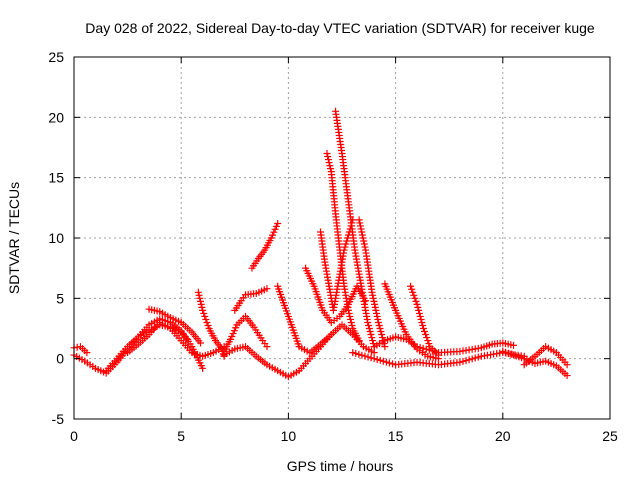 The height and width of the screenshot is (480, 640). What do you see at coordinates (251, 299) in the screenshot?
I see `series-track-h` at bounding box center [251, 299].